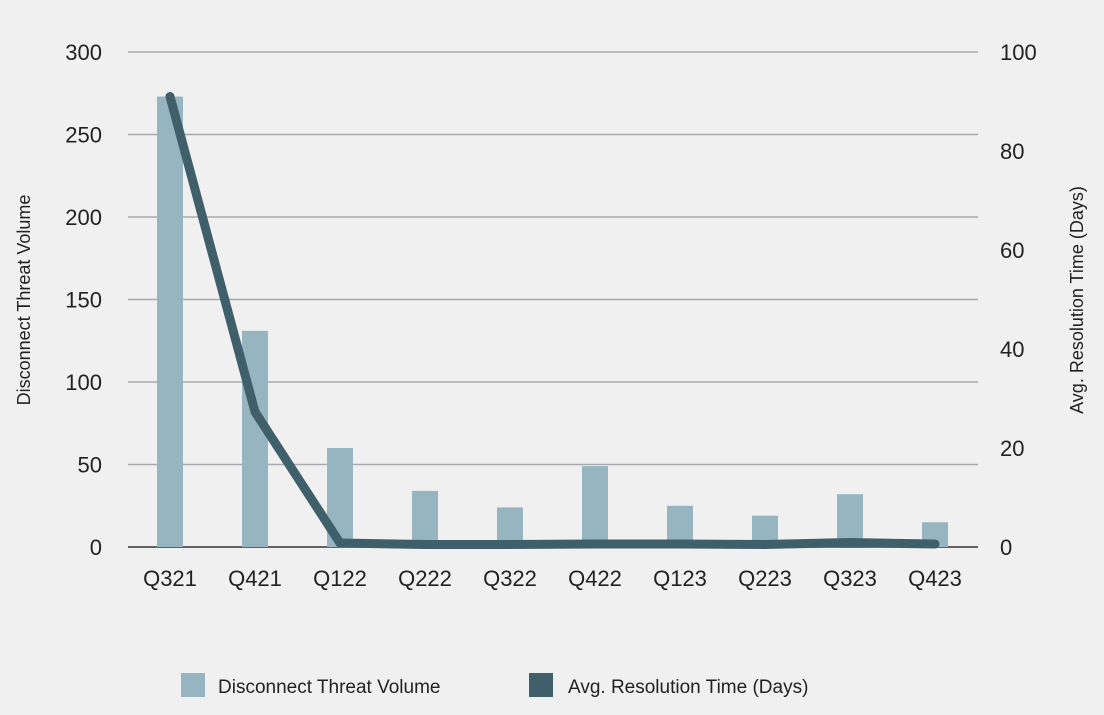 This screenshot has width=1104, height=715. I want to click on x-tick-label: Q123, so click(680, 578).